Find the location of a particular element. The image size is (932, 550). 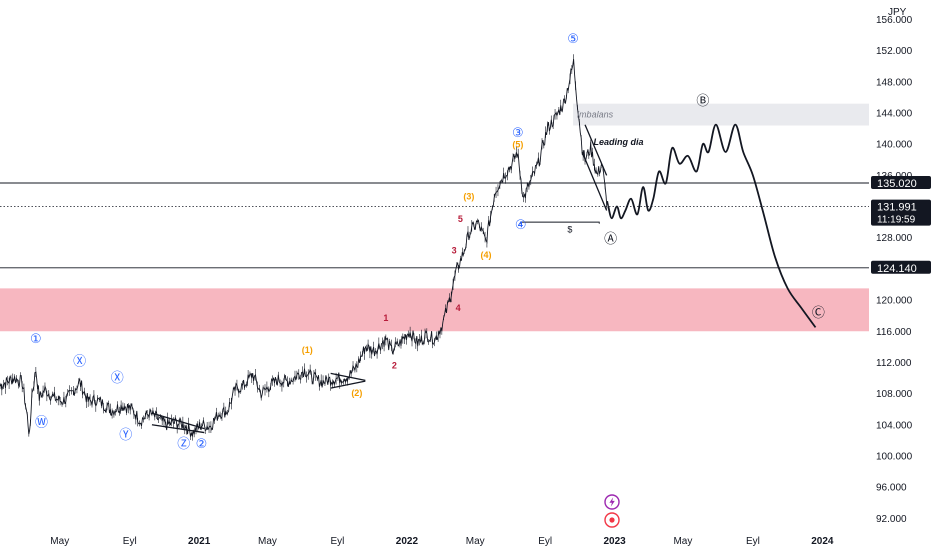

wave-label: ④ is located at coordinates (521, 224).